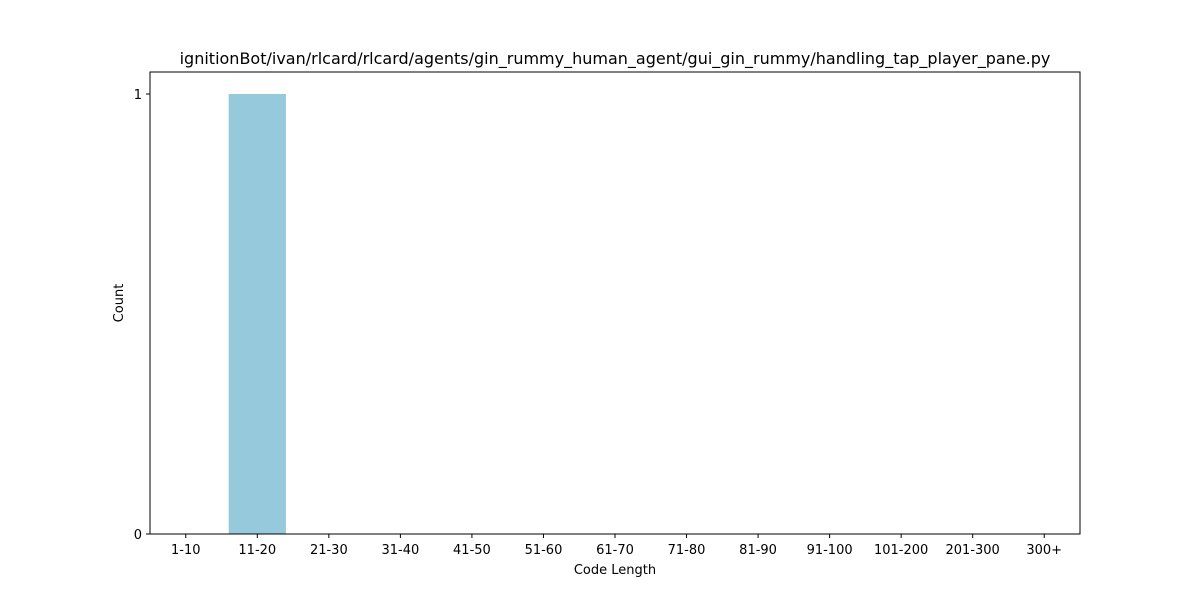  I want to click on y-axis-ticks: 01, so click(142, 315).